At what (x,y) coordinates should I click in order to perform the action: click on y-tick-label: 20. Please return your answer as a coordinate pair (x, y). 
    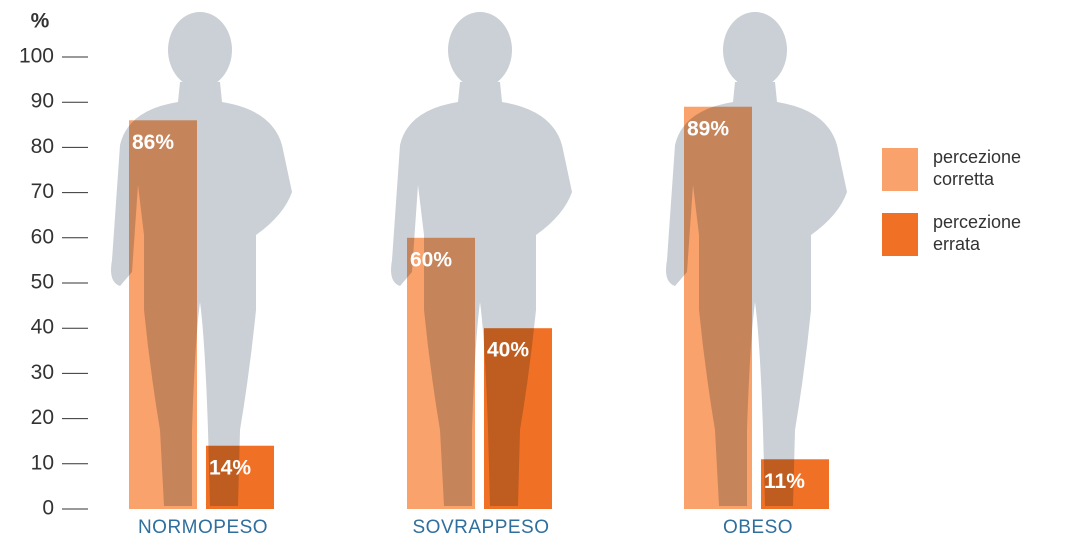
    Looking at the image, I should click on (42, 417).